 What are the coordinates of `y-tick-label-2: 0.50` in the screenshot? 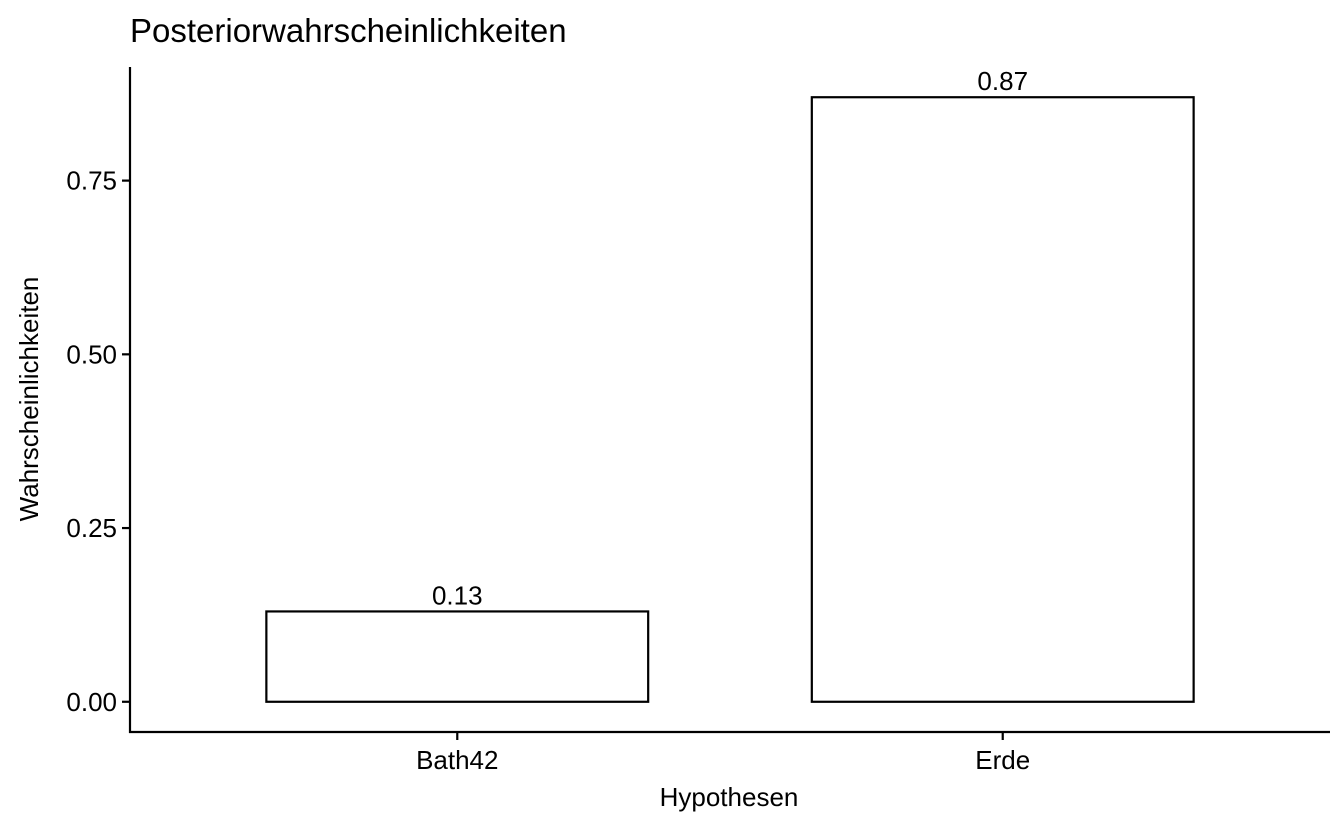 It's located at (91, 354).